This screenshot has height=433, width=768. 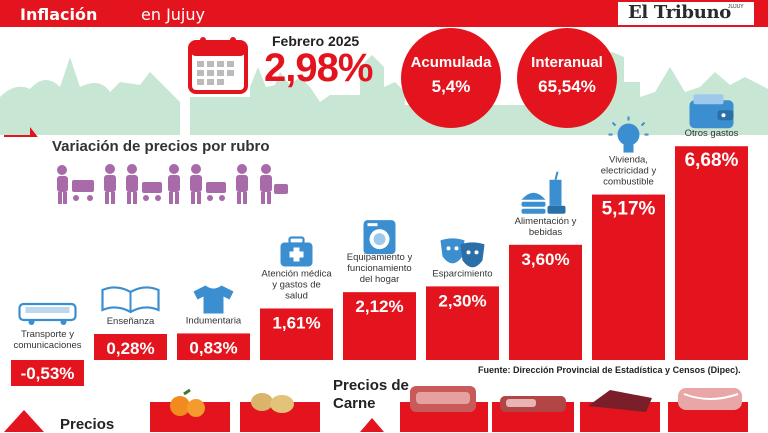 I want to click on meat-prices-label: Precios de Carne, so click(x=371, y=394).